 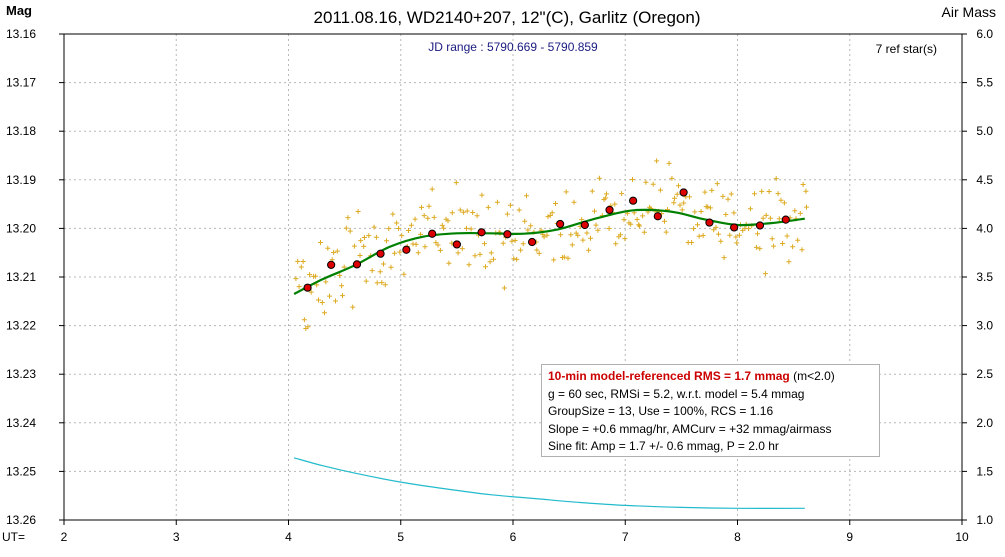 I want to click on y-right-tick-label: 2.0, so click(x=984, y=423).